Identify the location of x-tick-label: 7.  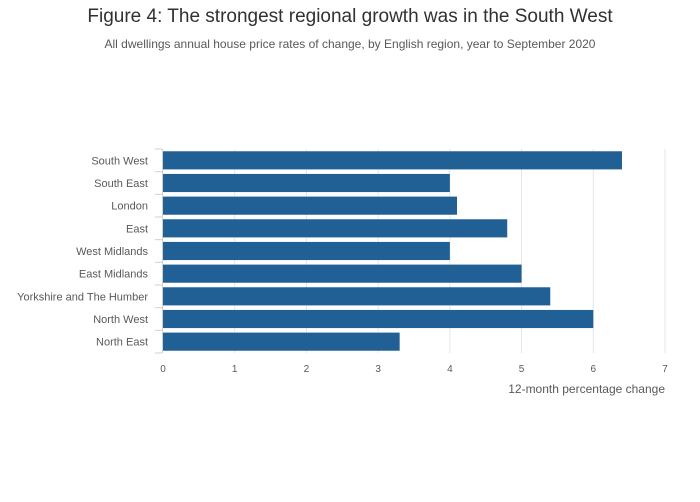
(665, 369).